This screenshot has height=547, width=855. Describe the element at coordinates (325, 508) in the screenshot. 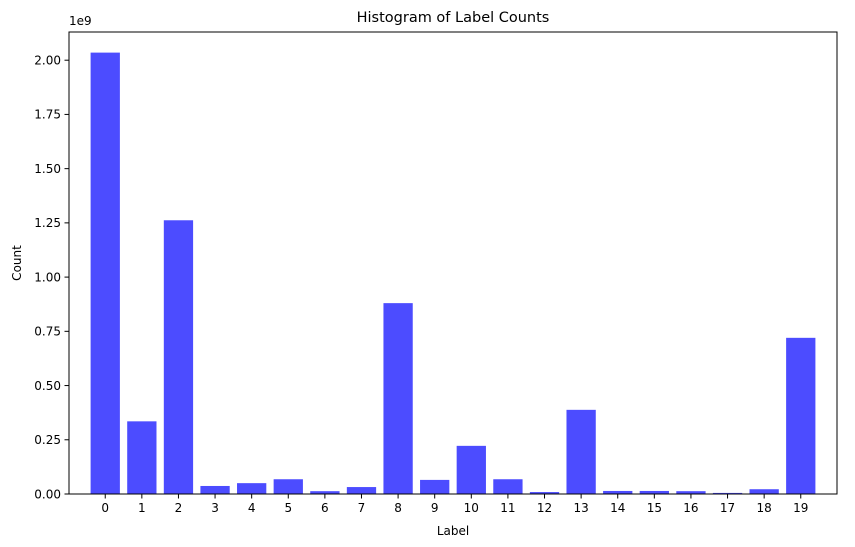

I see `x-tick-label: 6` at that location.